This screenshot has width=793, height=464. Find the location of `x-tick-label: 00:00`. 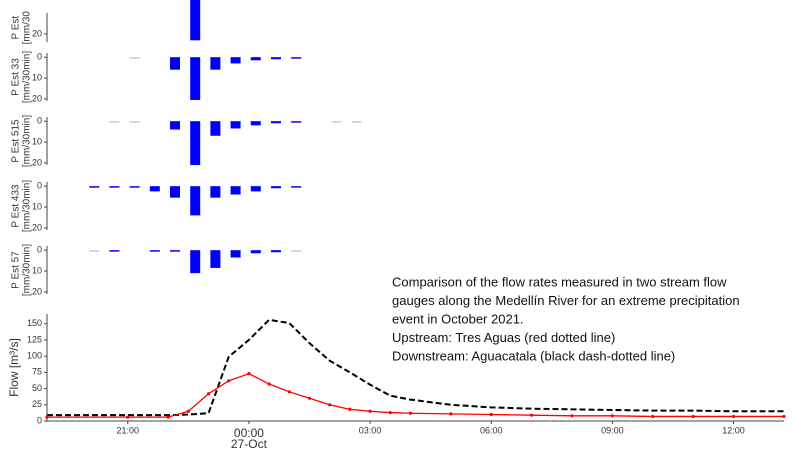

x-tick-label: 00:00 is located at coordinates (249, 433).